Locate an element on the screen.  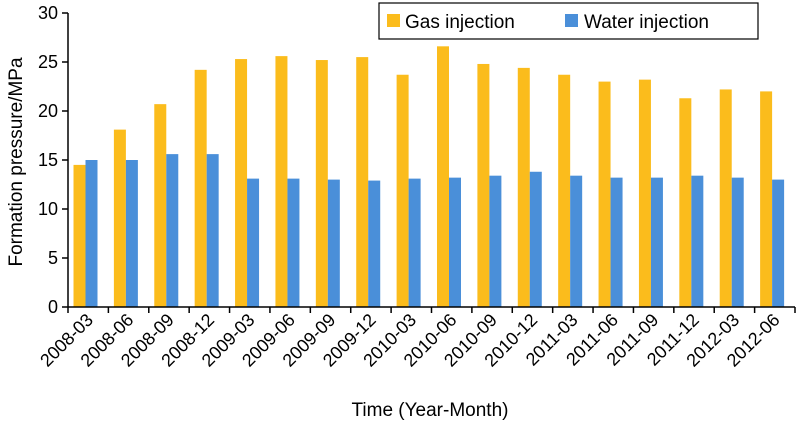
legend: Gas injection Water injection is located at coordinates (568, 21).